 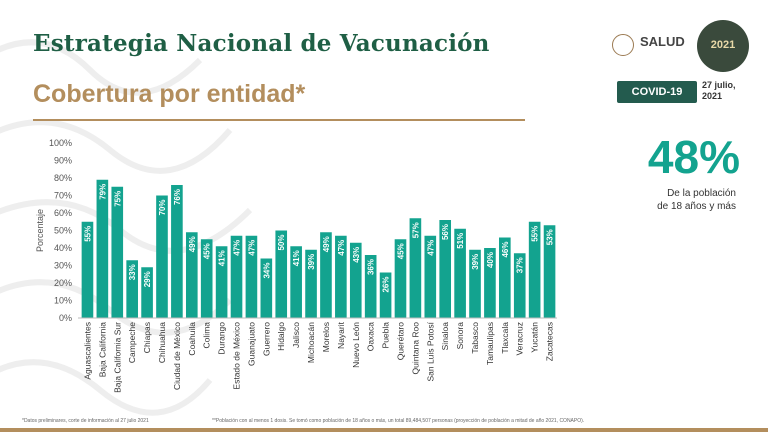 What do you see at coordinates (341, 335) in the screenshot?
I see `x-tick-label: Nayarit` at bounding box center [341, 335].